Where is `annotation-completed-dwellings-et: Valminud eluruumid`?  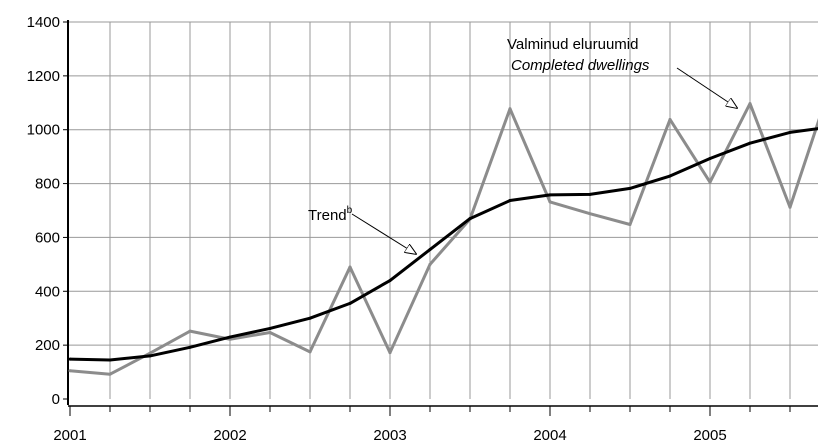
annotation-completed-dwellings-et: Valminud eluruumid is located at coordinates (572, 44).